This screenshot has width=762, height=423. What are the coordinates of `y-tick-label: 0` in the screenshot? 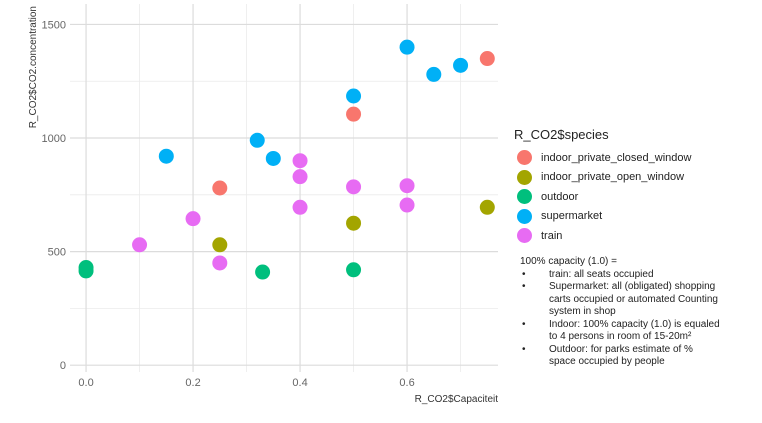 It's located at (63, 366).